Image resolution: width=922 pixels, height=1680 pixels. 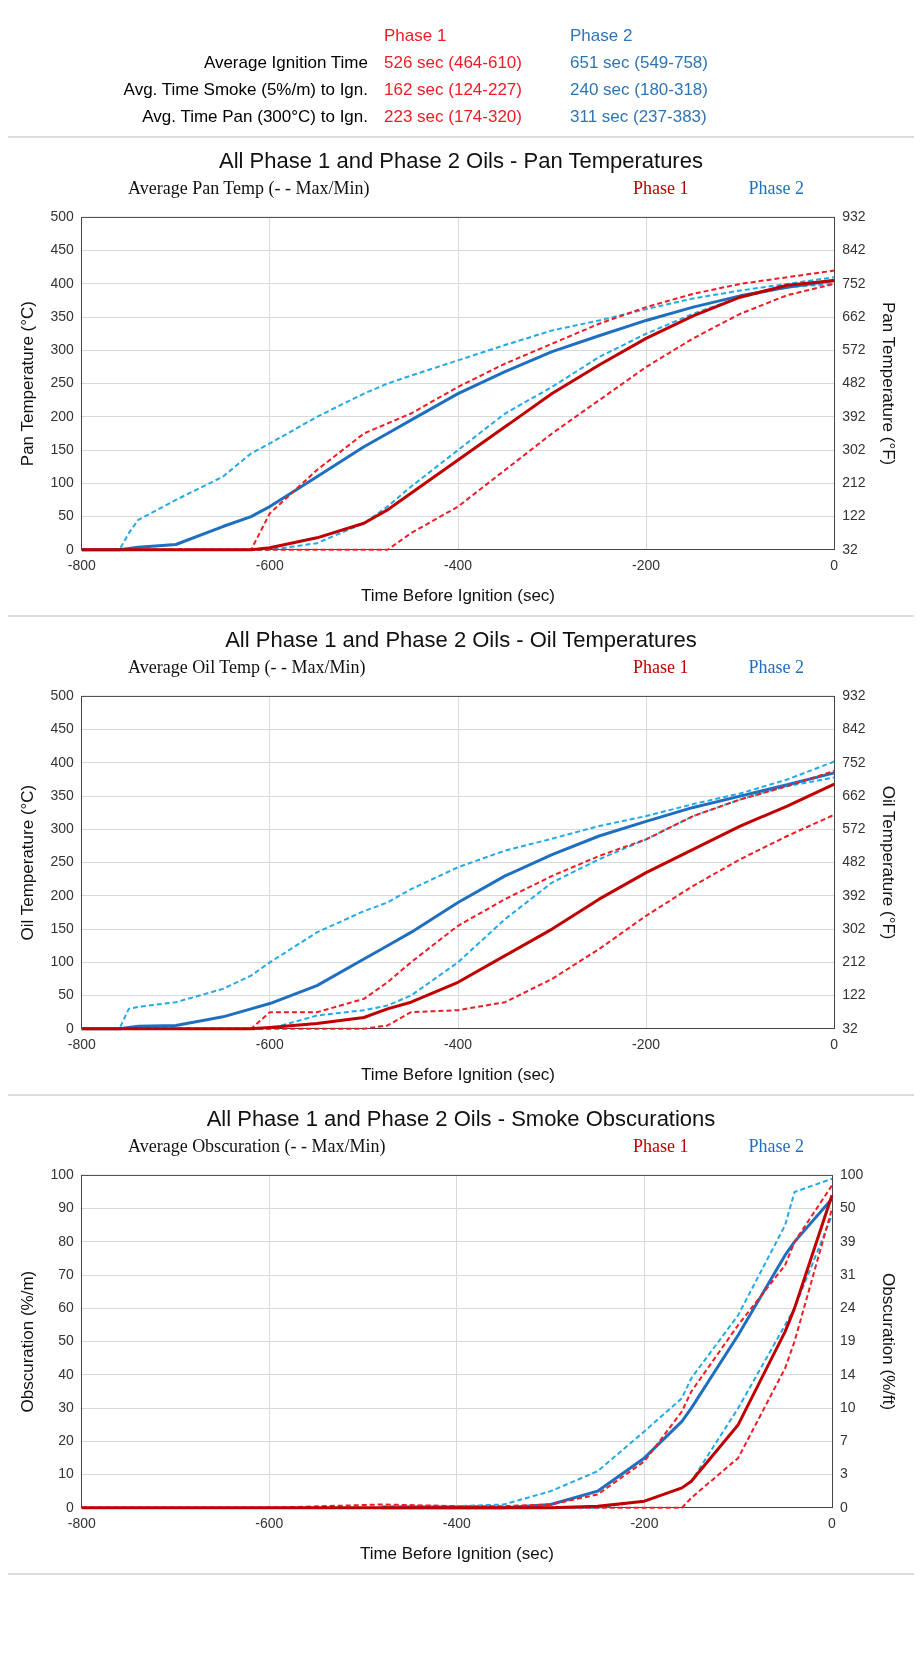 What do you see at coordinates (453, 62) in the screenshot?
I see `text: 526 sec (464-610)` at bounding box center [453, 62].